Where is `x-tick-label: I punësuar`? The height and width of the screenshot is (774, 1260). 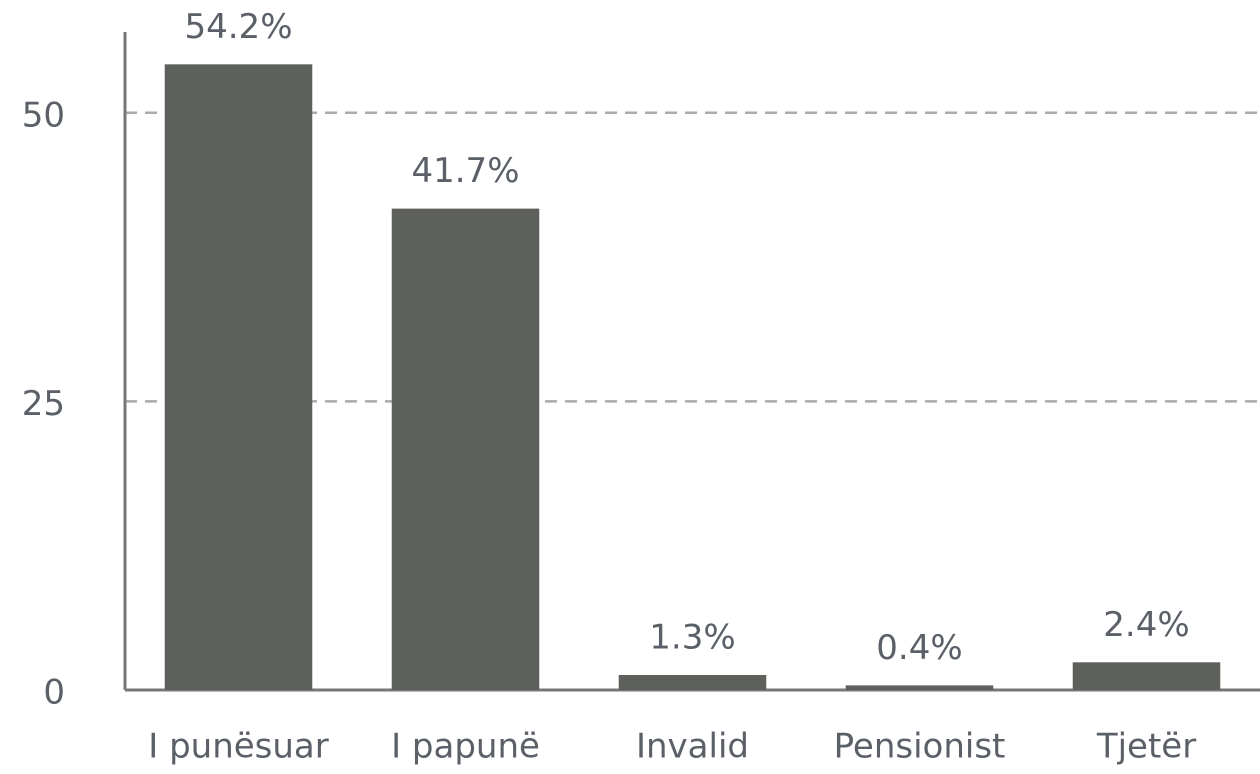
x-tick-label: I punësuar is located at coordinates (238, 747).